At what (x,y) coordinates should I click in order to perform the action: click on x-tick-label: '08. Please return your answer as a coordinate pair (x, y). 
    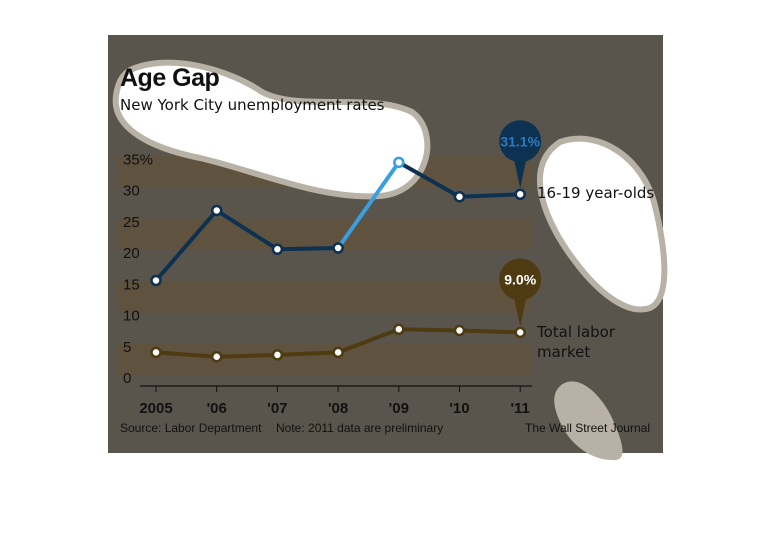
    Looking at the image, I should click on (338, 408).